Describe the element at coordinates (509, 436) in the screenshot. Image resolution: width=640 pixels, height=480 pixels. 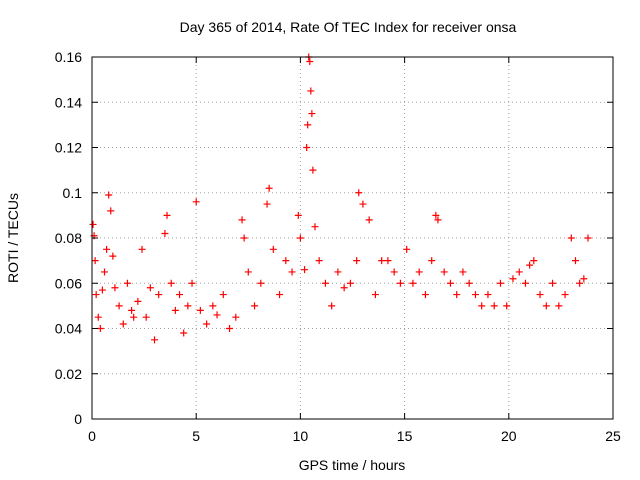
I see `x-tick-label: 20` at that location.